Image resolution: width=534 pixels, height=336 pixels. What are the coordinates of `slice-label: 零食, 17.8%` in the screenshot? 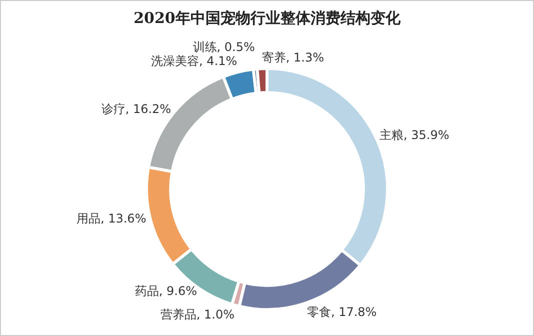 It's located at (341, 312).